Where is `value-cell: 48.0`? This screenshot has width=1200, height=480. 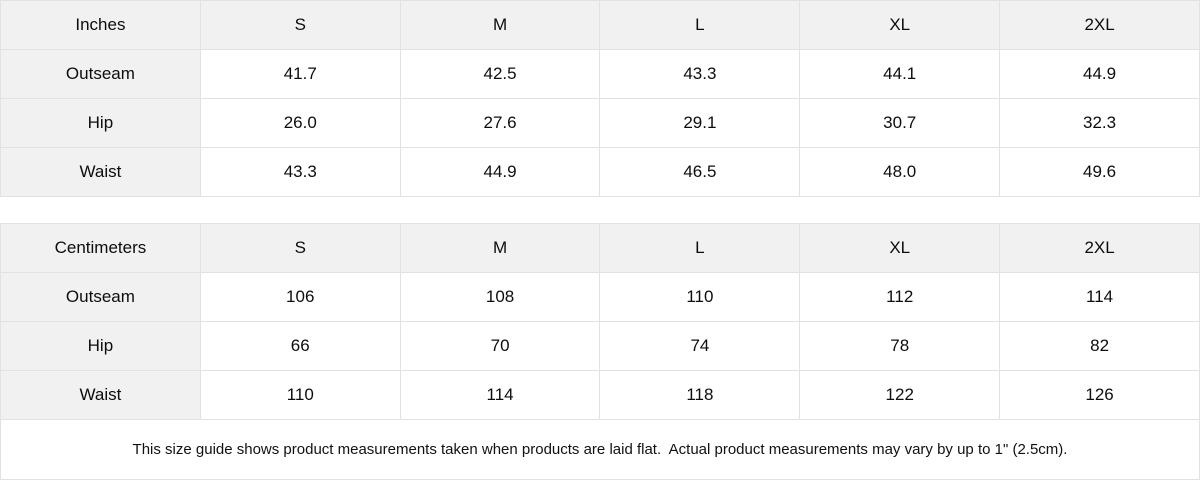
value-cell: 48.0 is located at coordinates (900, 172).